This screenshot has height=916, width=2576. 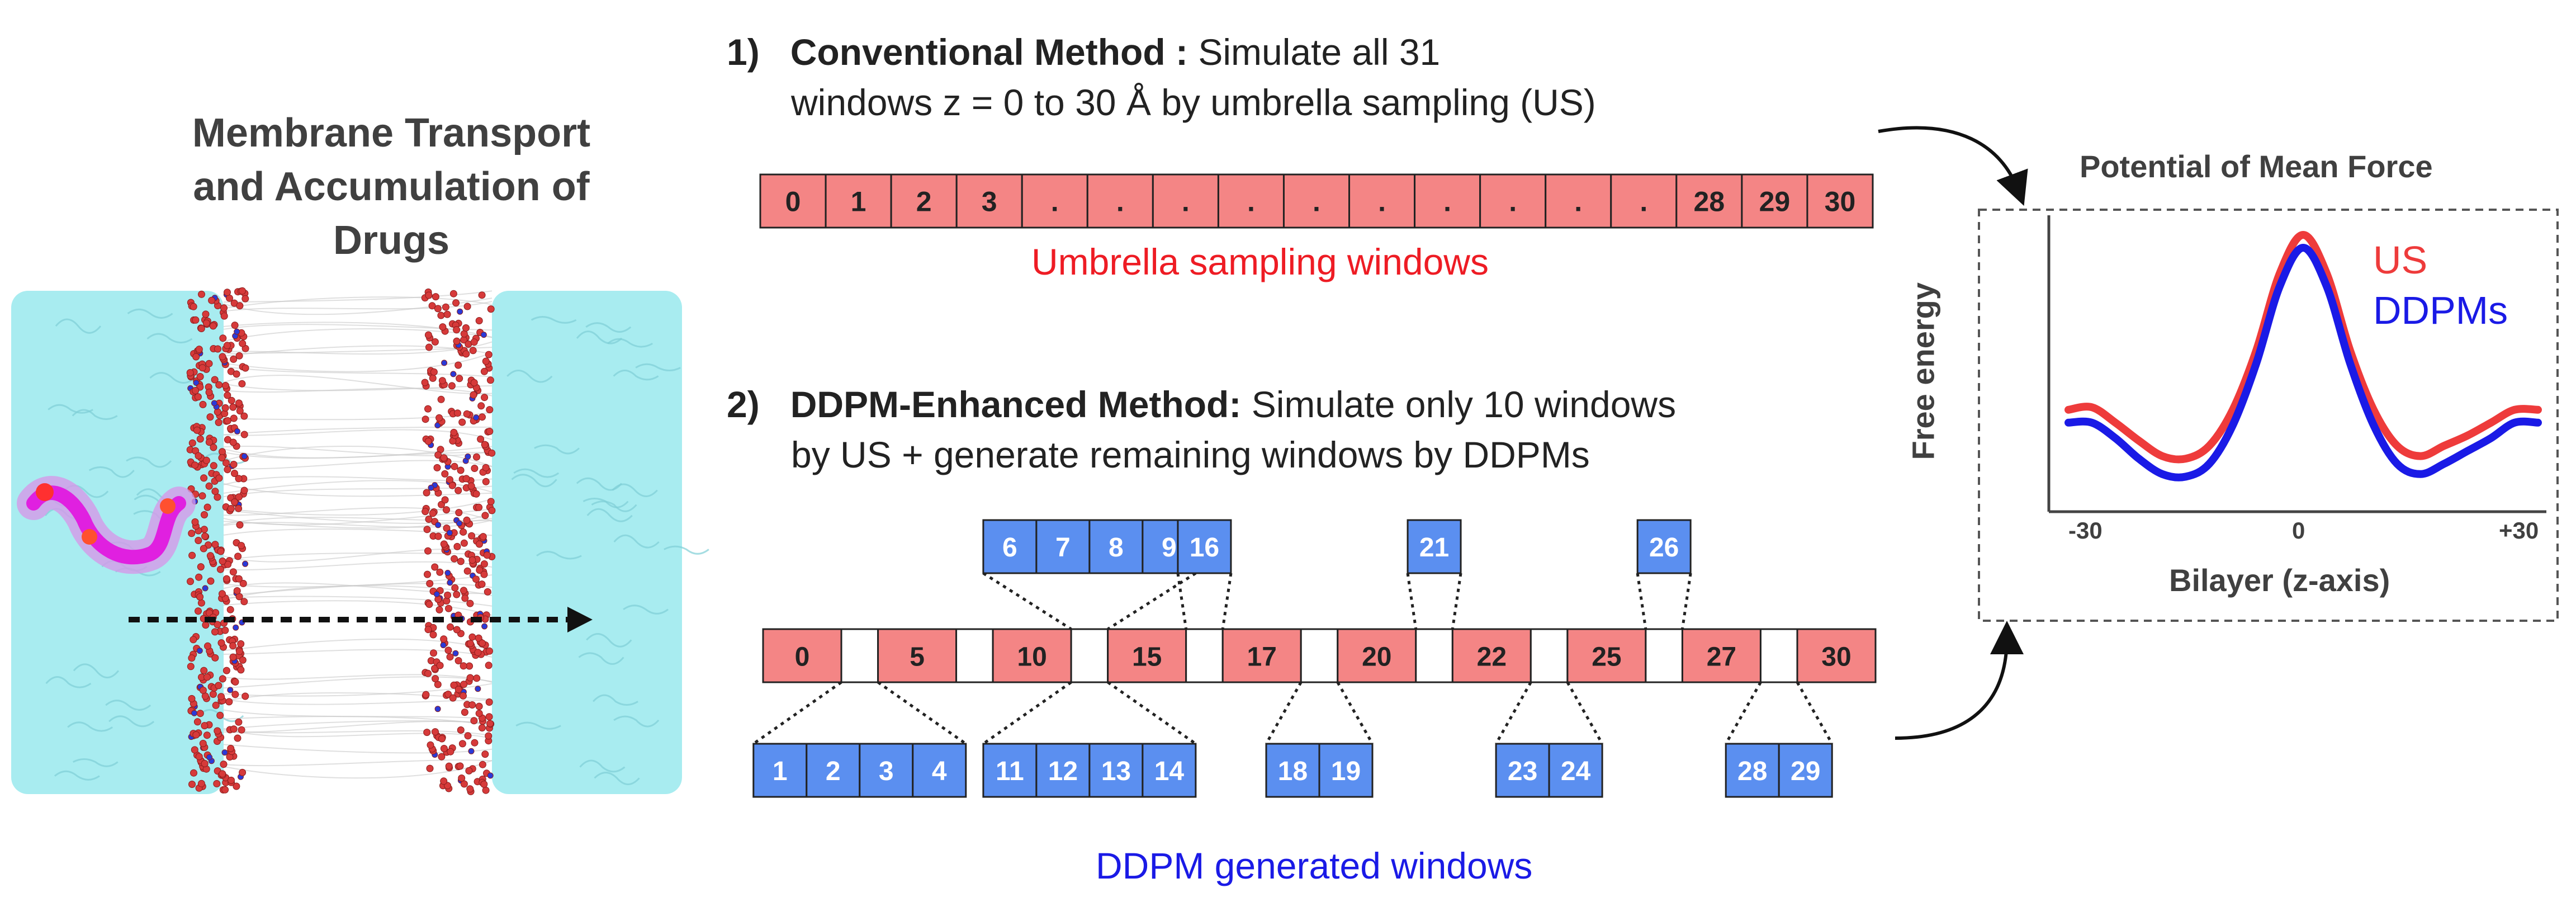 I want to click on ddpm-window-label: 8, so click(x=1116, y=548).